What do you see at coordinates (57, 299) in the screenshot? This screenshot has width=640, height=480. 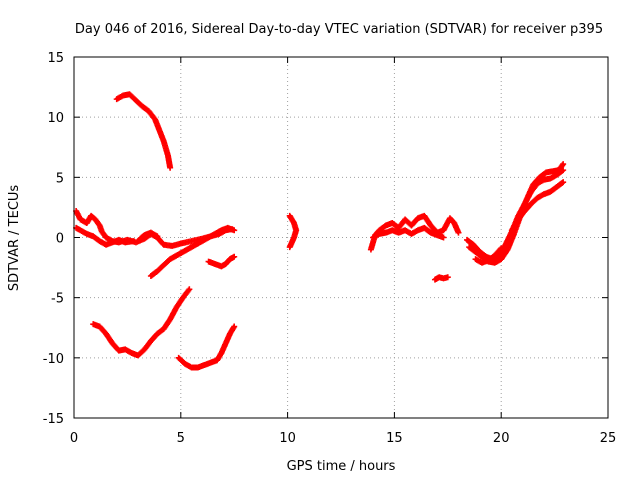 I see `y-tick-label: -5` at bounding box center [57, 299].